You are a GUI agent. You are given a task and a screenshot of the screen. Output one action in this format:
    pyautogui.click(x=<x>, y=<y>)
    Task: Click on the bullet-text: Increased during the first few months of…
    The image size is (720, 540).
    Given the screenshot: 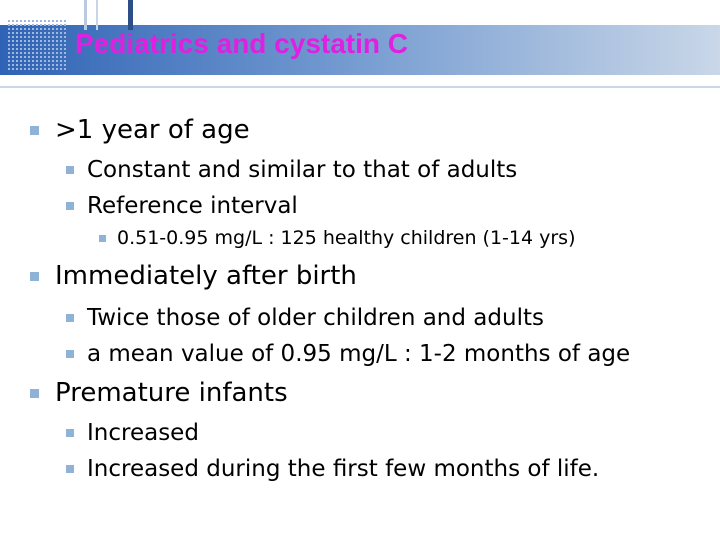 What is the action you would take?
    pyautogui.click(x=343, y=469)
    